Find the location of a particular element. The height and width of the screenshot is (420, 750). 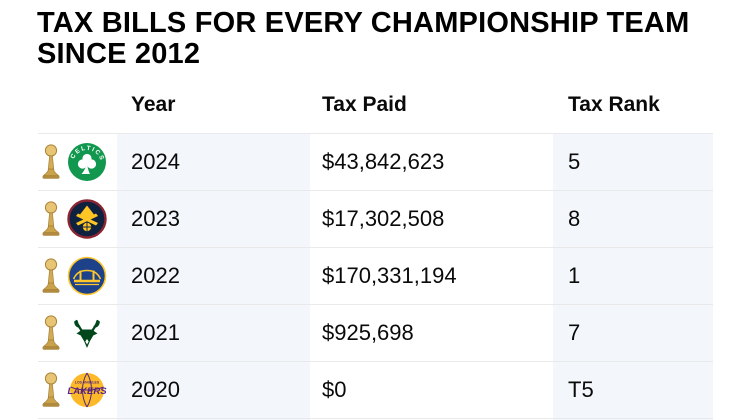

page-title-line2: SINCE 2012 is located at coordinates (119, 54).